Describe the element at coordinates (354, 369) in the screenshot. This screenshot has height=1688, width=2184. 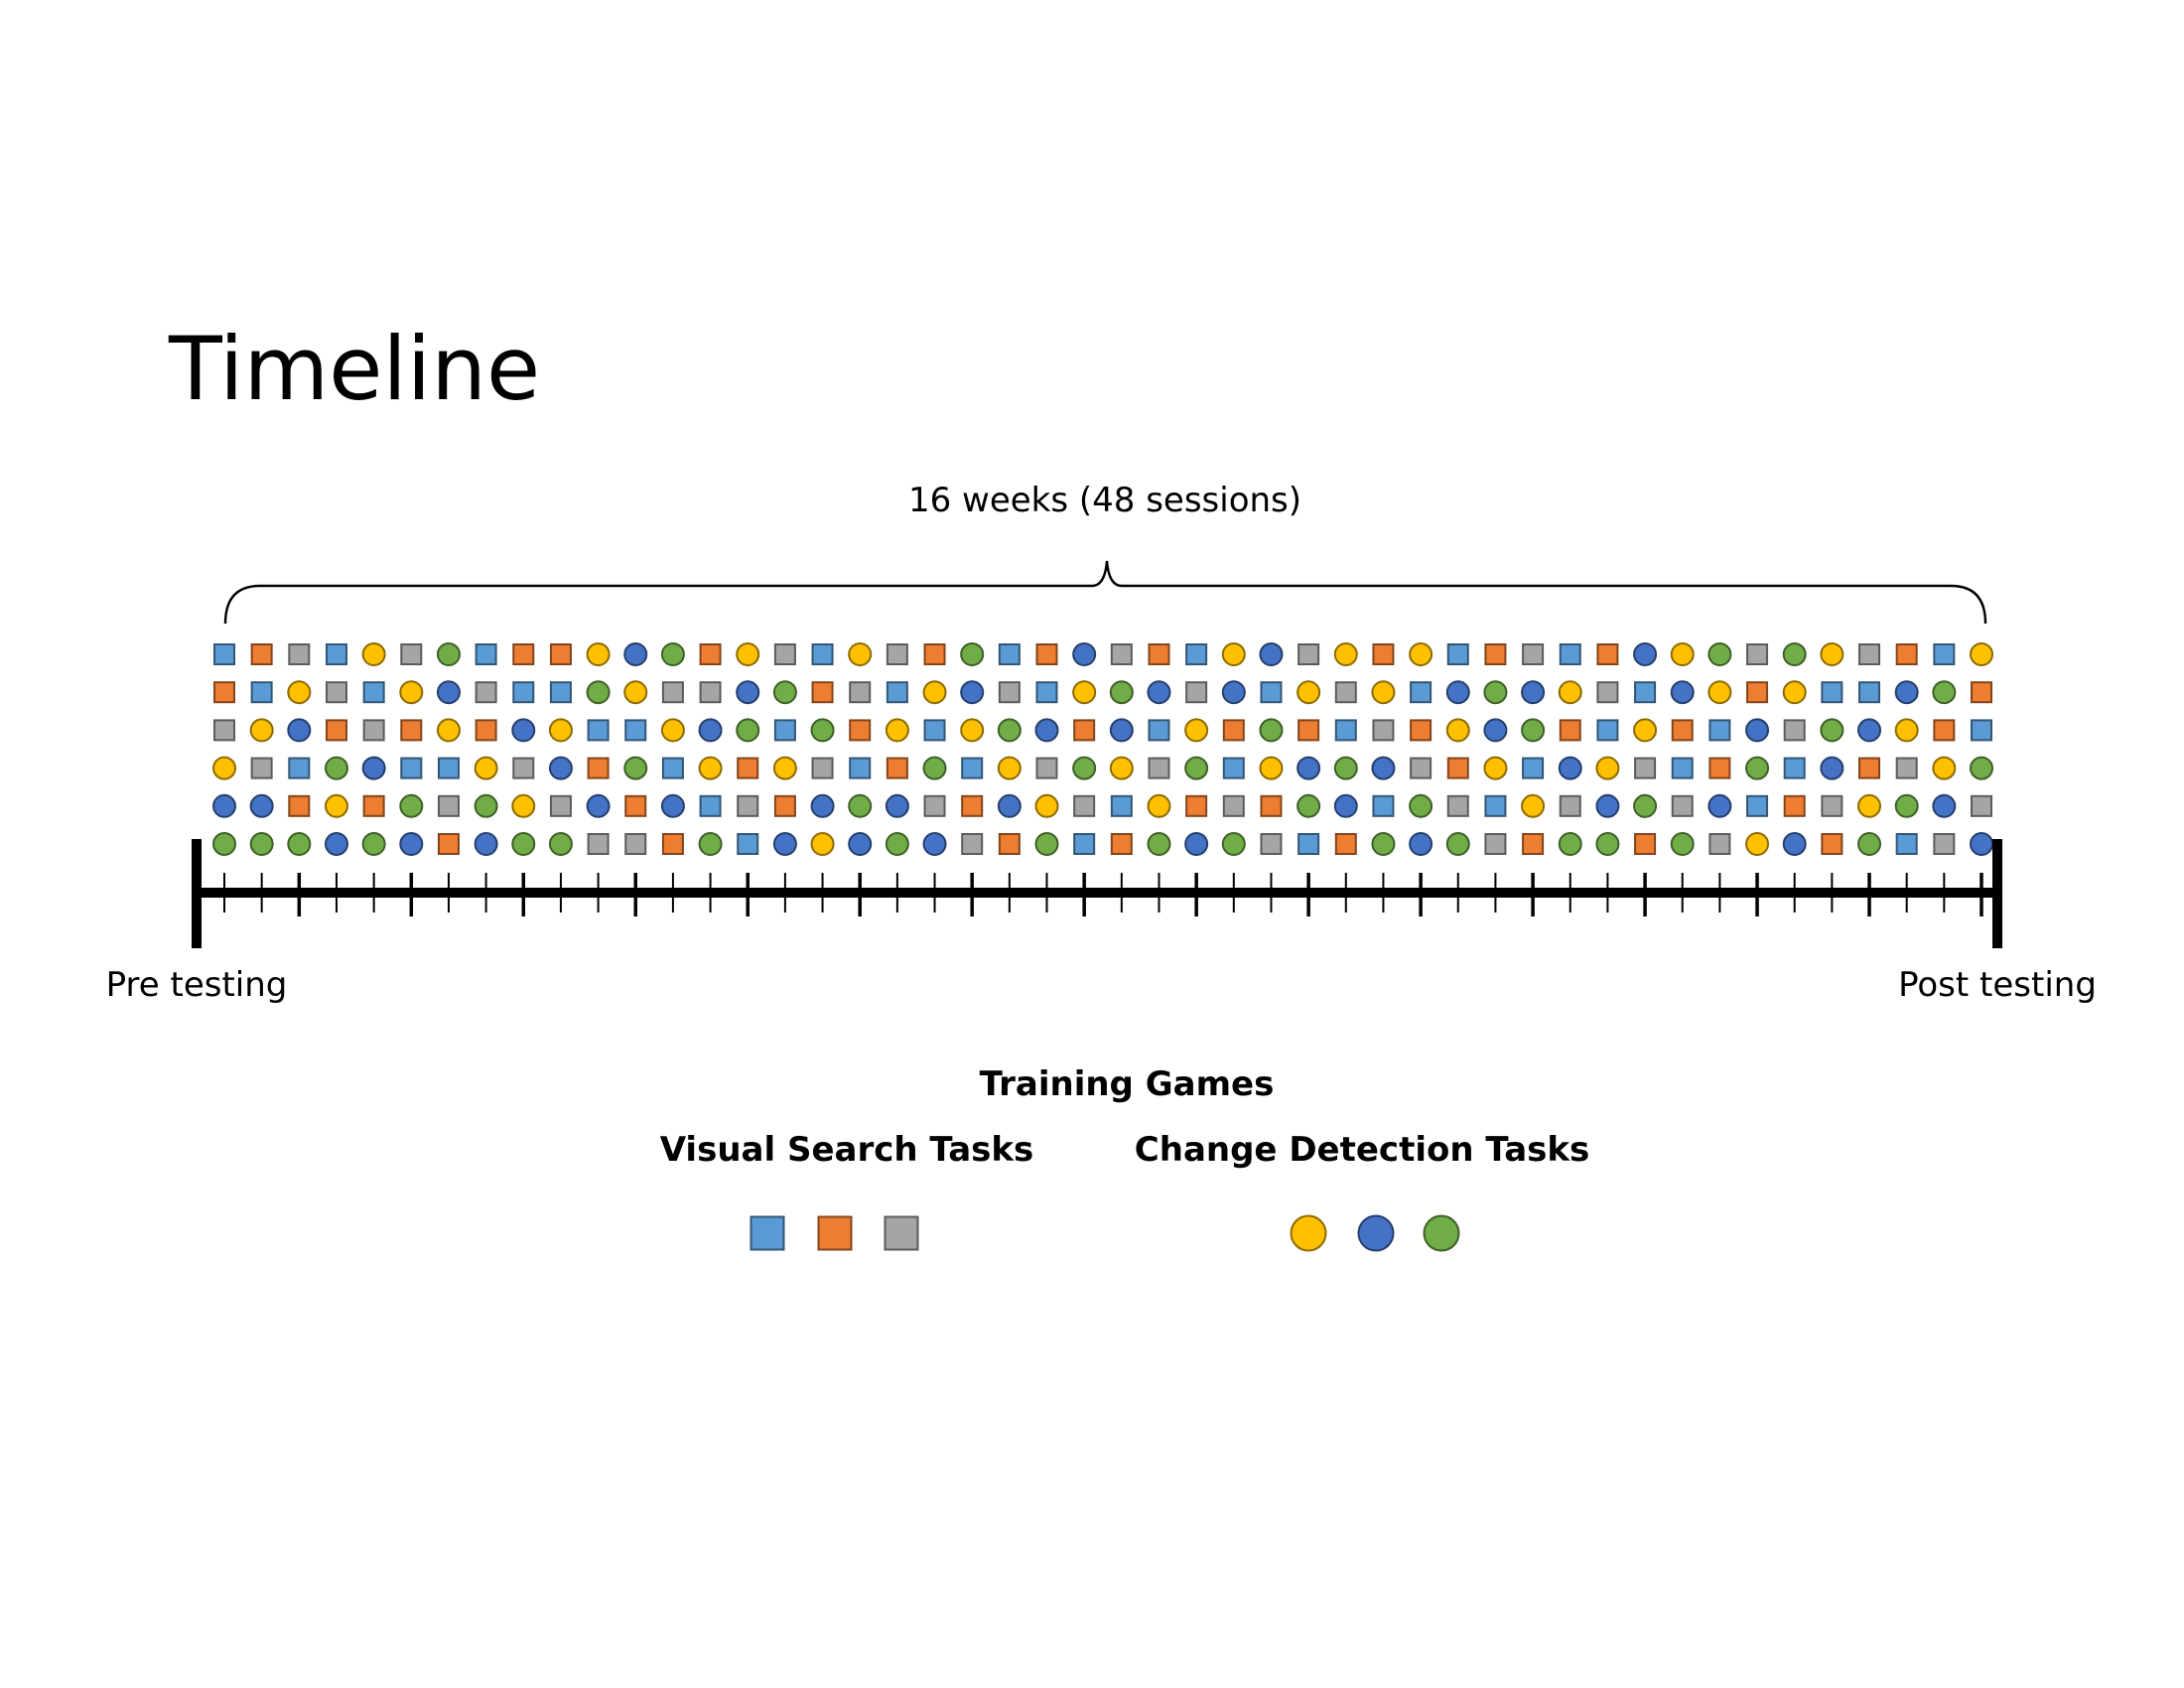
I see `page-title: Timeline` at that location.